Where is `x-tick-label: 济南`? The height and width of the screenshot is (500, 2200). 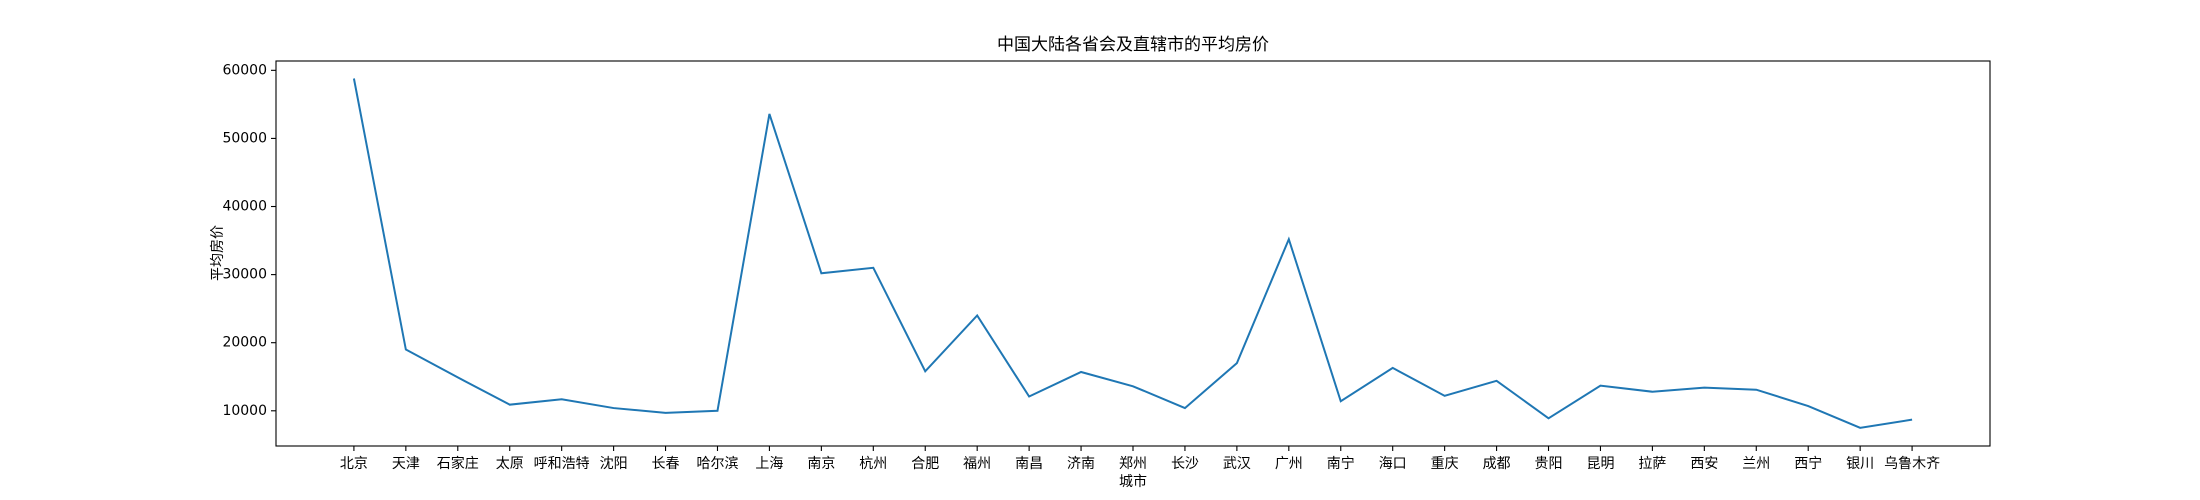 x-tick-label: 济南 is located at coordinates (1081, 464).